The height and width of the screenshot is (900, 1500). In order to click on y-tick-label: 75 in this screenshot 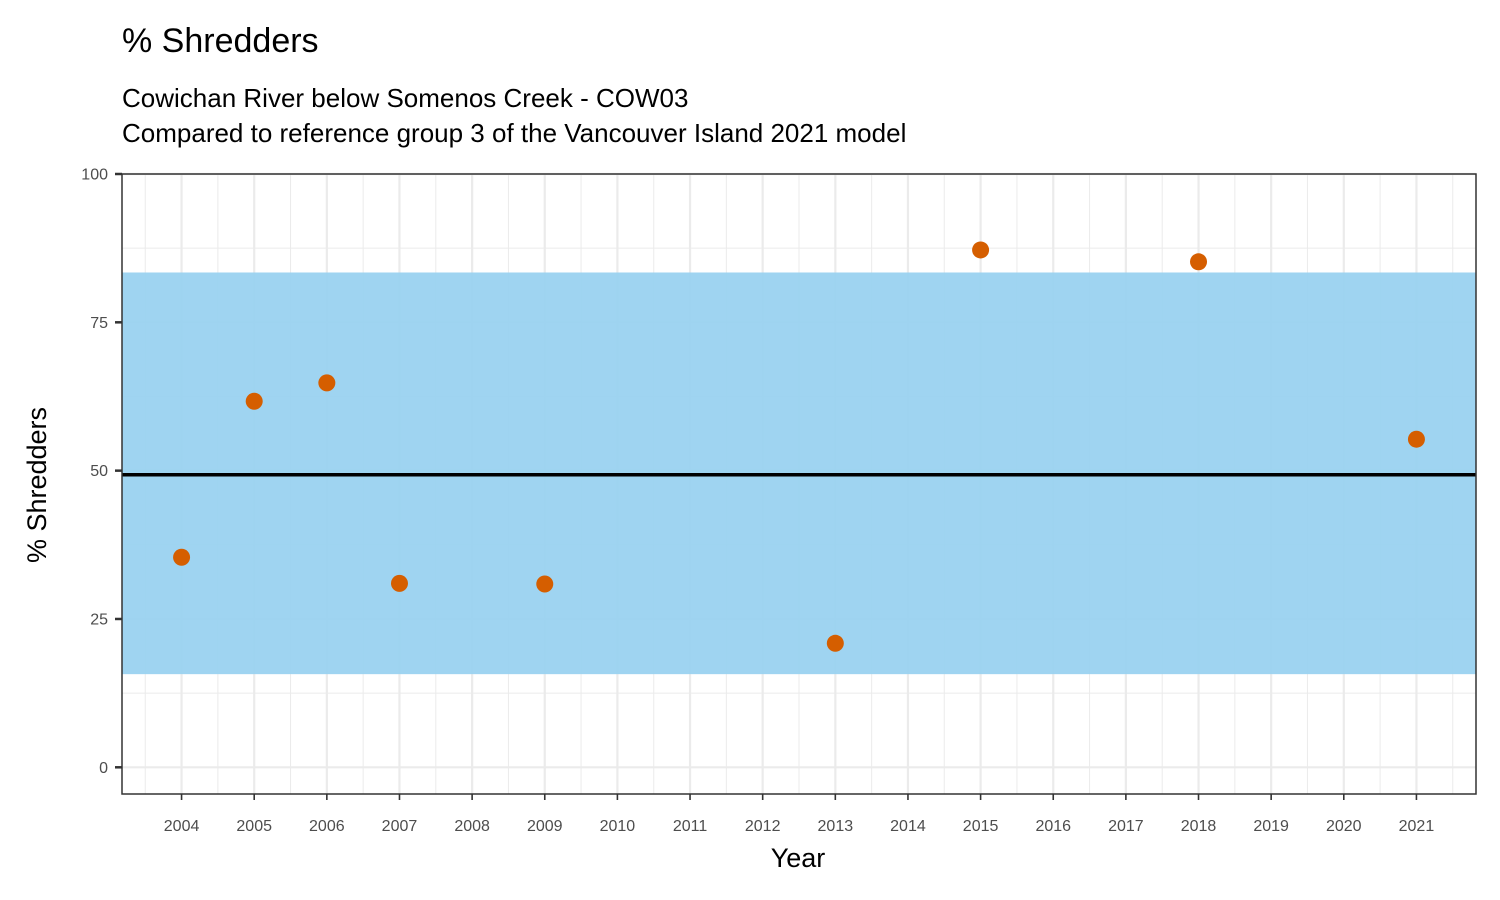, I will do `click(99, 323)`.